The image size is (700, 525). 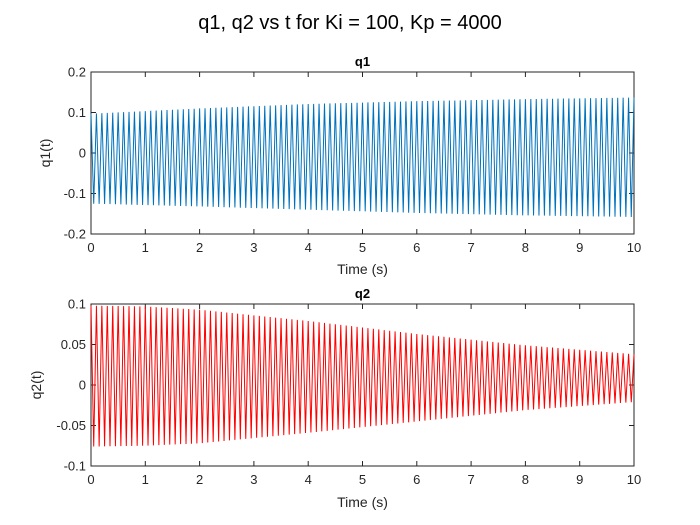 I want to click on q2-x-tick-label: 6, so click(x=416, y=479).